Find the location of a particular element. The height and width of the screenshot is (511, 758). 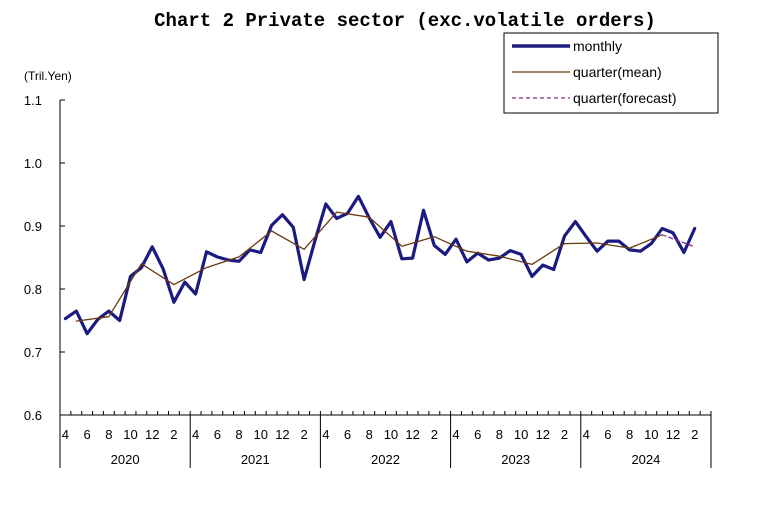

y-tick-label: 1.1 is located at coordinates (33, 100).